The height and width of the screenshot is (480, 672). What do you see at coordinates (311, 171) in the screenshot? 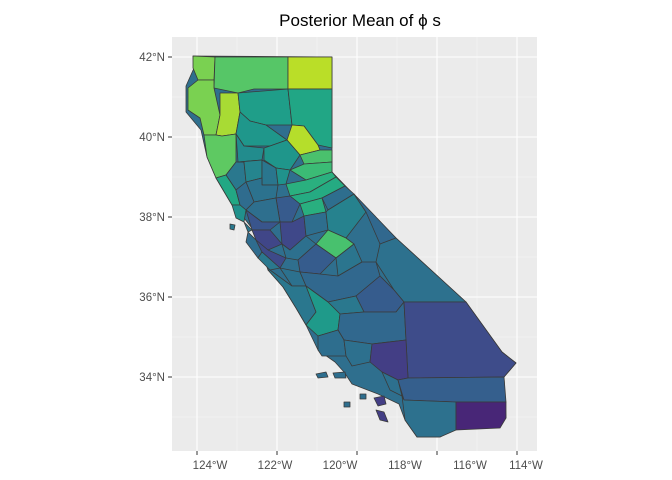
I see `county-nevada` at bounding box center [311, 171].